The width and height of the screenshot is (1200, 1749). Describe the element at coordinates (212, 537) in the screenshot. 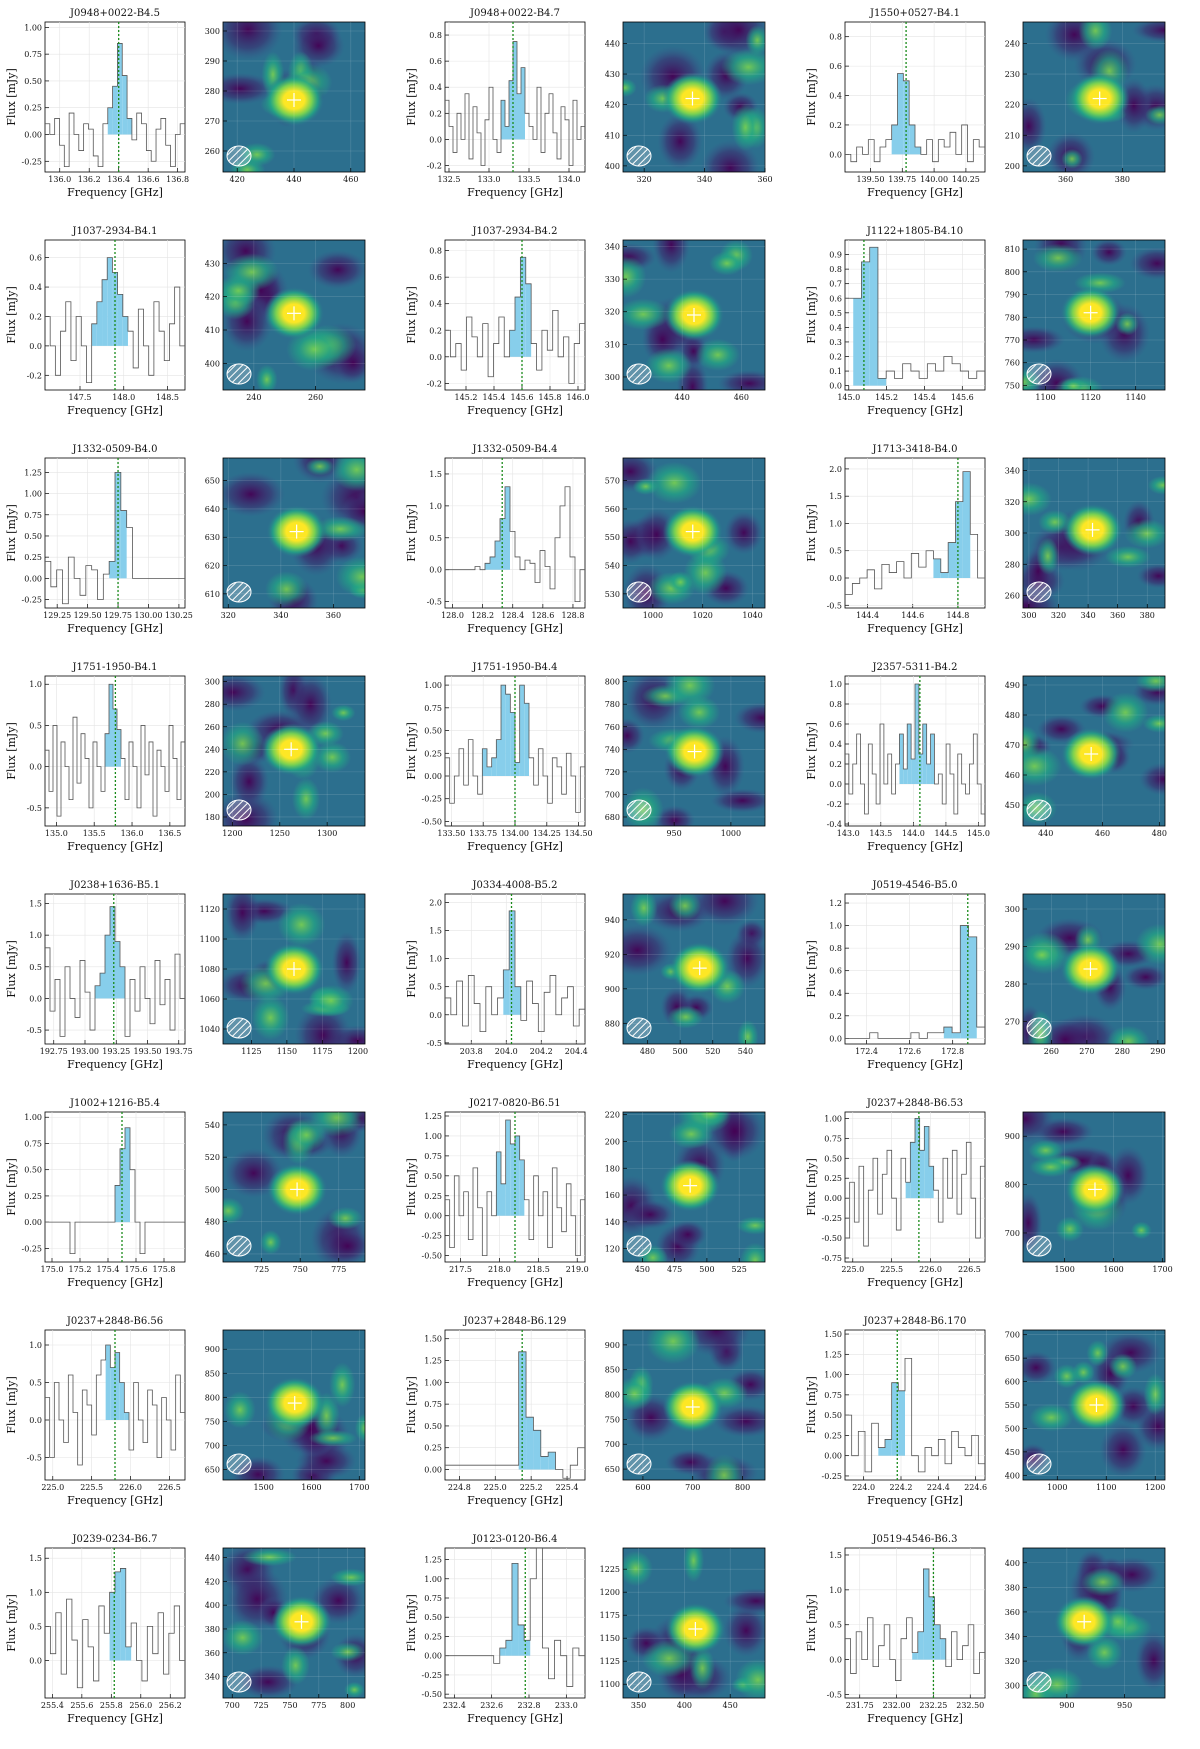

I see `map-y-tick-label: 630` at that location.